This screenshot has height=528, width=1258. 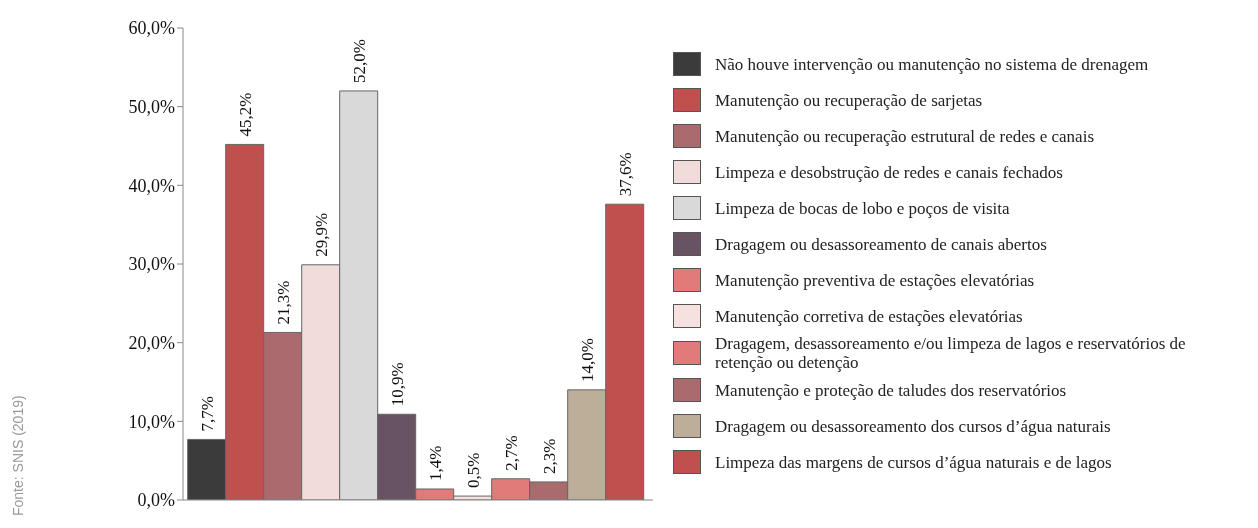 What do you see at coordinates (913, 426) in the screenshot?
I see `legend-label: Dragagem ou desassoreamento dos cursos d’água naturais` at bounding box center [913, 426].